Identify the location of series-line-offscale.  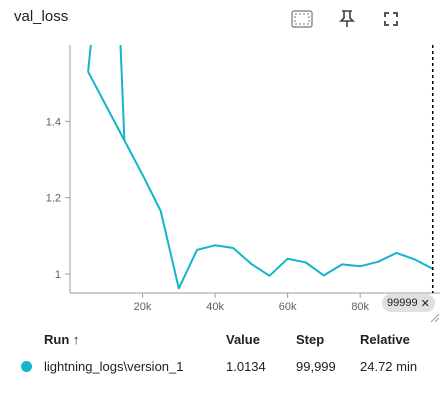
(106, 93).